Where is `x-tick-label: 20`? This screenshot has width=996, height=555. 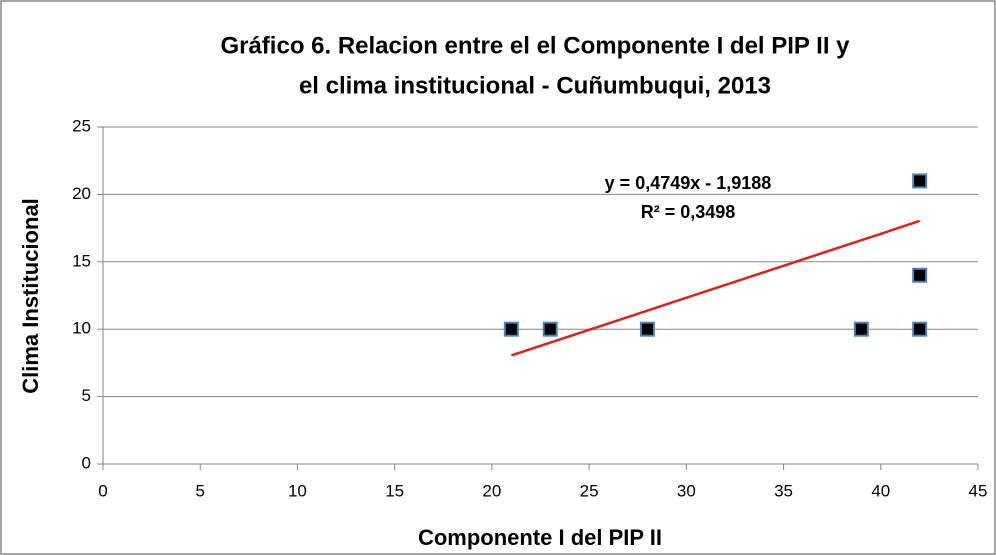 x-tick-label: 20 is located at coordinates (491, 490).